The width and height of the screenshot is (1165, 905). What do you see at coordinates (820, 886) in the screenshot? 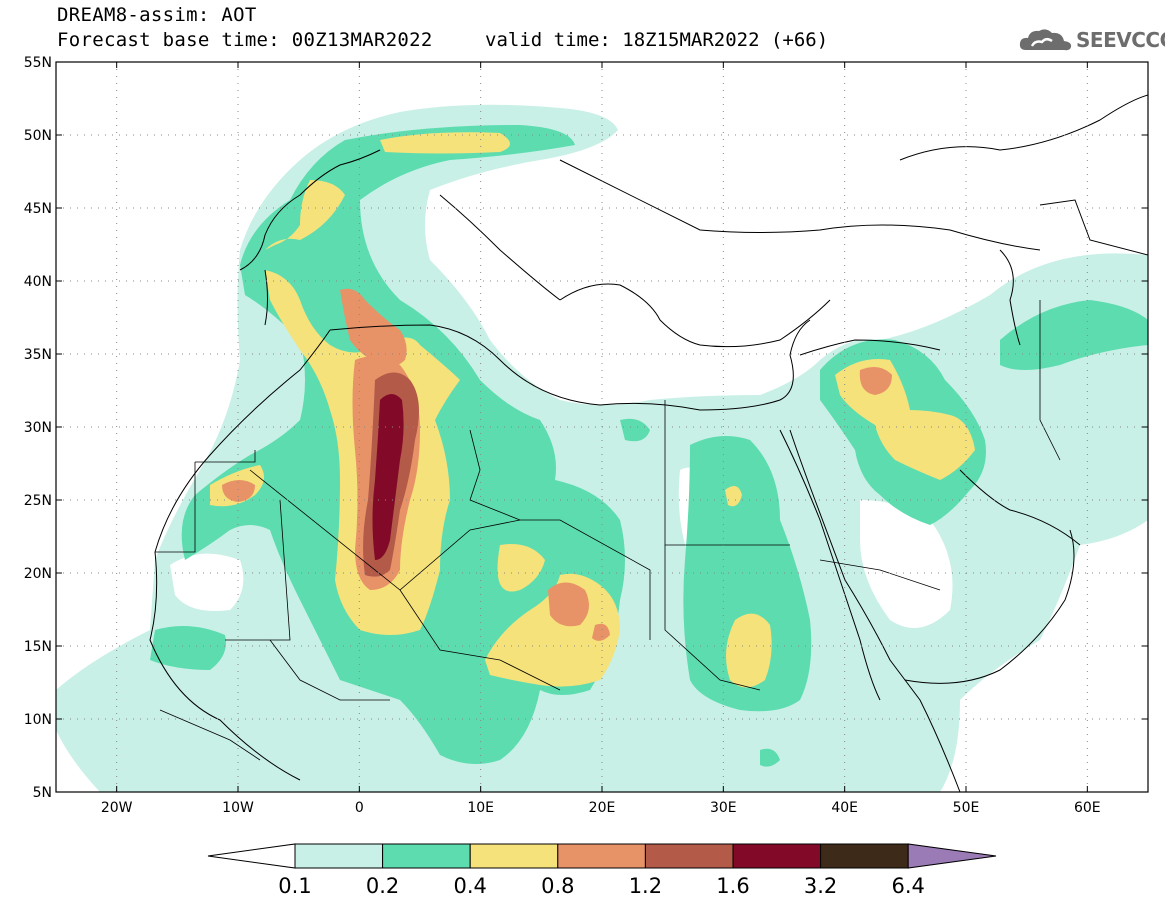
I see `colorbar-label: 3.2` at bounding box center [820, 886].